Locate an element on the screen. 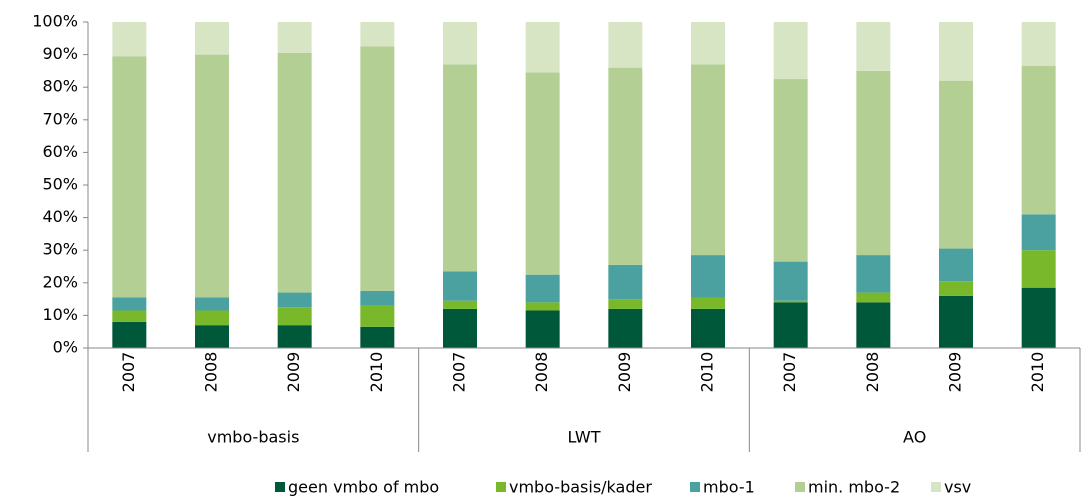 This screenshot has height=496, width=1084. y-tick-label: 10% is located at coordinates (60, 314).